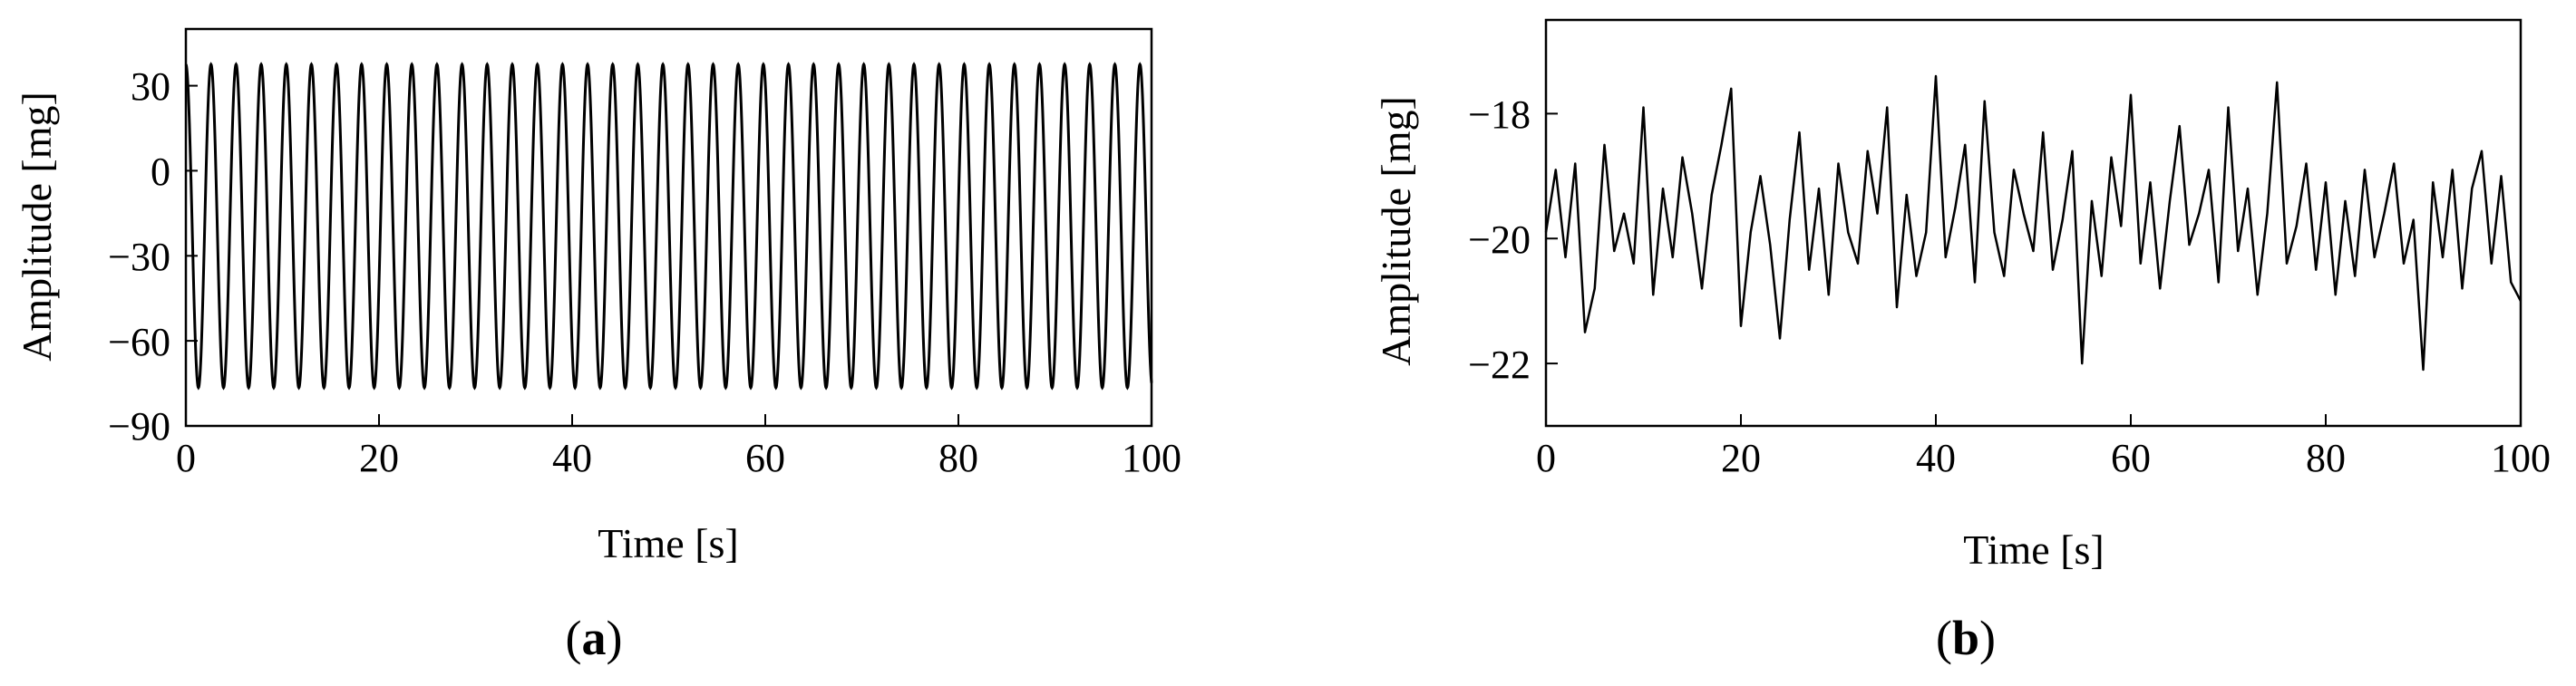  I want to click on panel-label-a-letter: a, so click(594, 638).